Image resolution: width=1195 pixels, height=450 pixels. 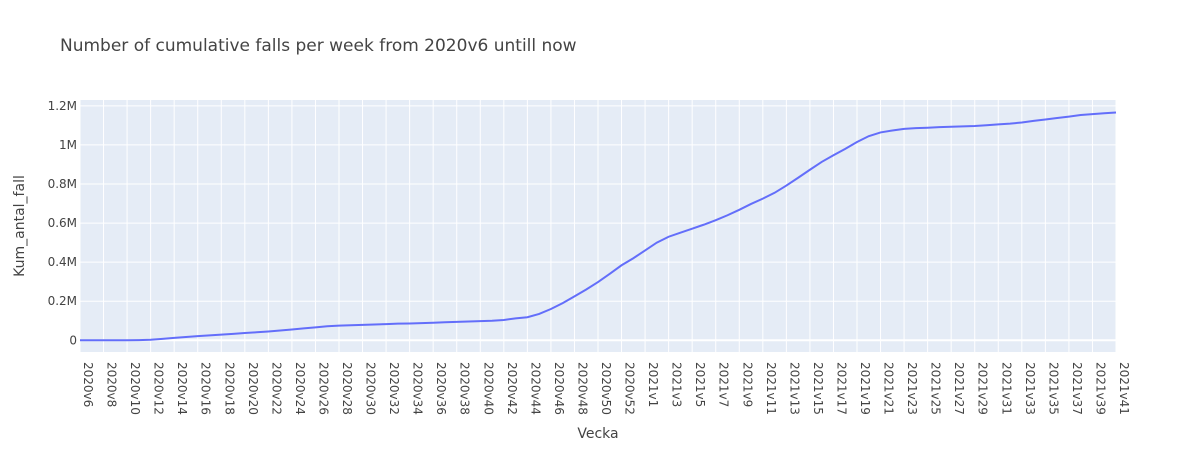 What do you see at coordinates (630, 388) in the screenshot?
I see `x-tick-label: 2020v52` at bounding box center [630, 388].